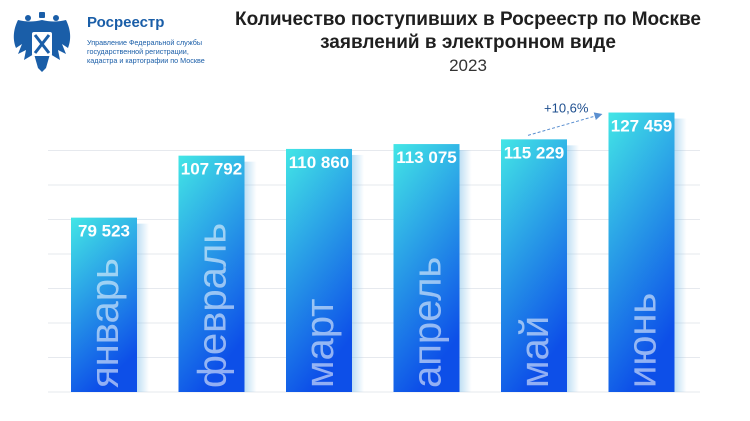  What do you see at coordinates (534, 152) in the screenshot?
I see `value-label: 115 229` at bounding box center [534, 152].